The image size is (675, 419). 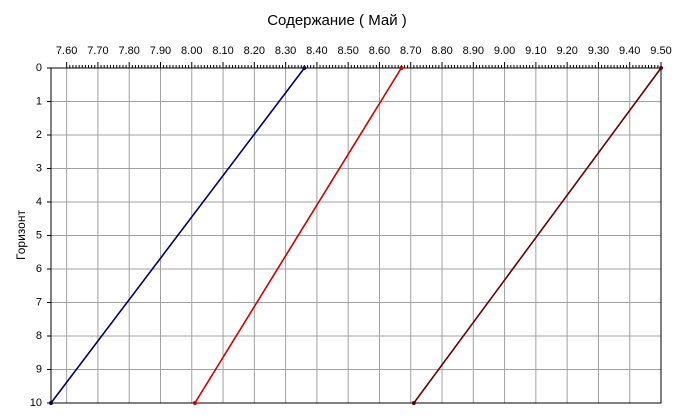 What do you see at coordinates (39, 68) in the screenshot?
I see `y-tick-label: 0` at bounding box center [39, 68].